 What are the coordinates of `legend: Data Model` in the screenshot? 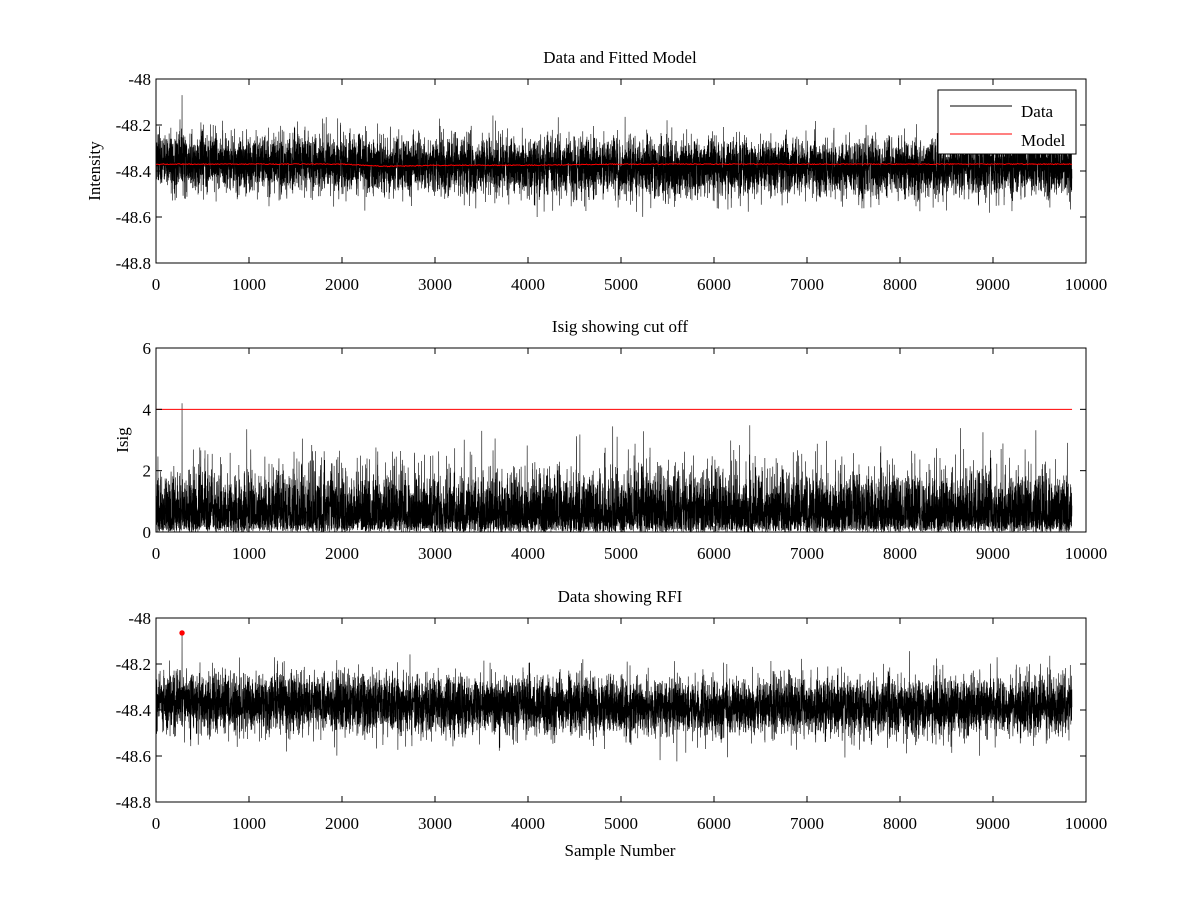 It's located at (1007, 122).